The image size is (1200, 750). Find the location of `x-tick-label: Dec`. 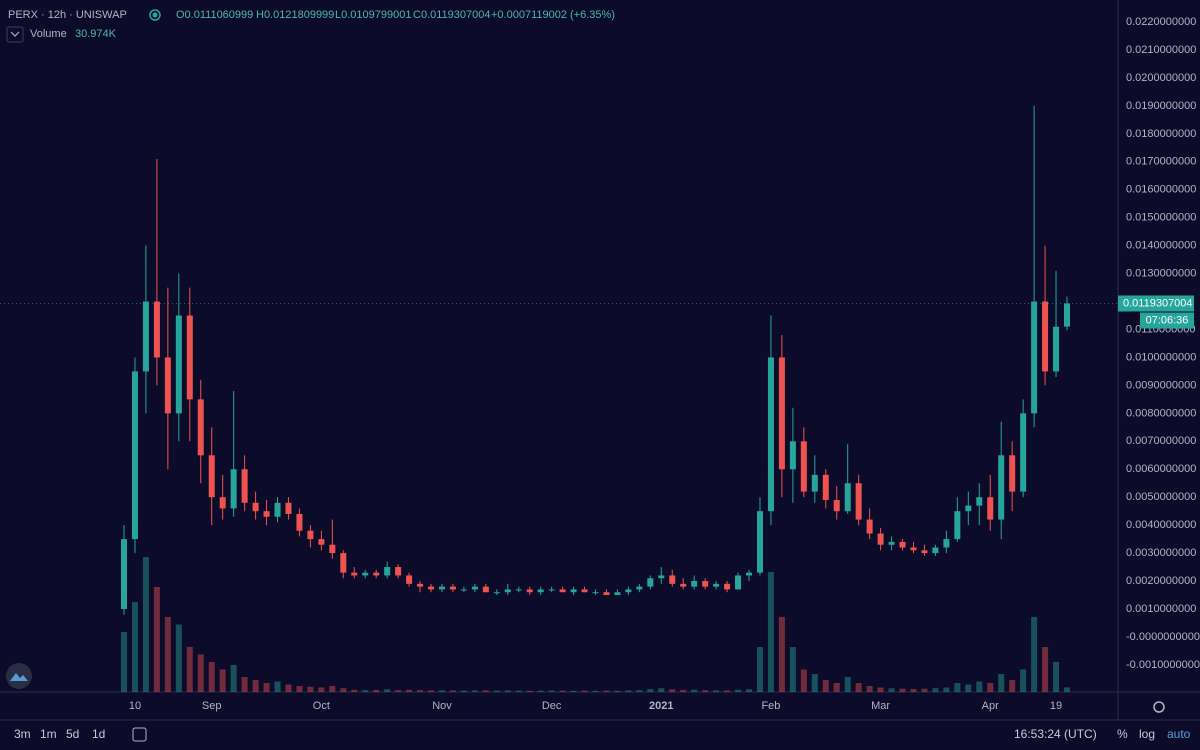

x-tick-label: Dec is located at coordinates (552, 706).